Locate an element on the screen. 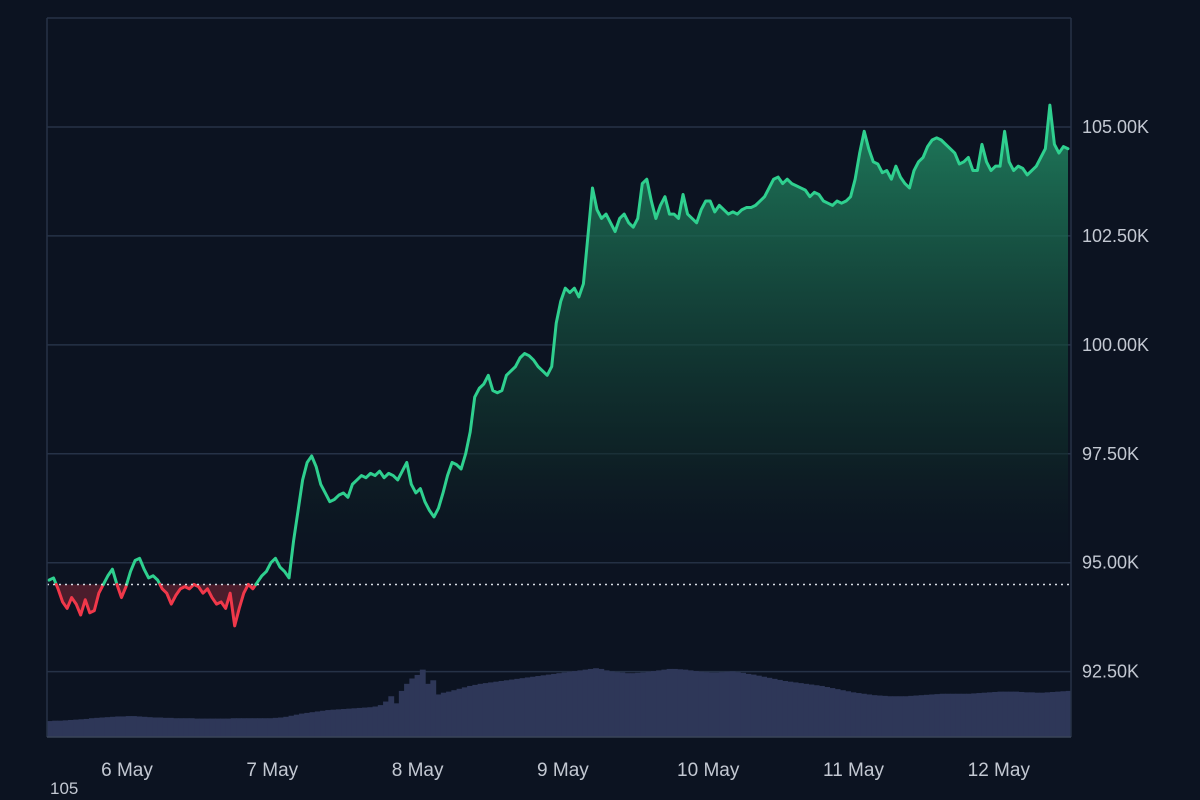  x-tick-label: 9 May is located at coordinates (563, 770).